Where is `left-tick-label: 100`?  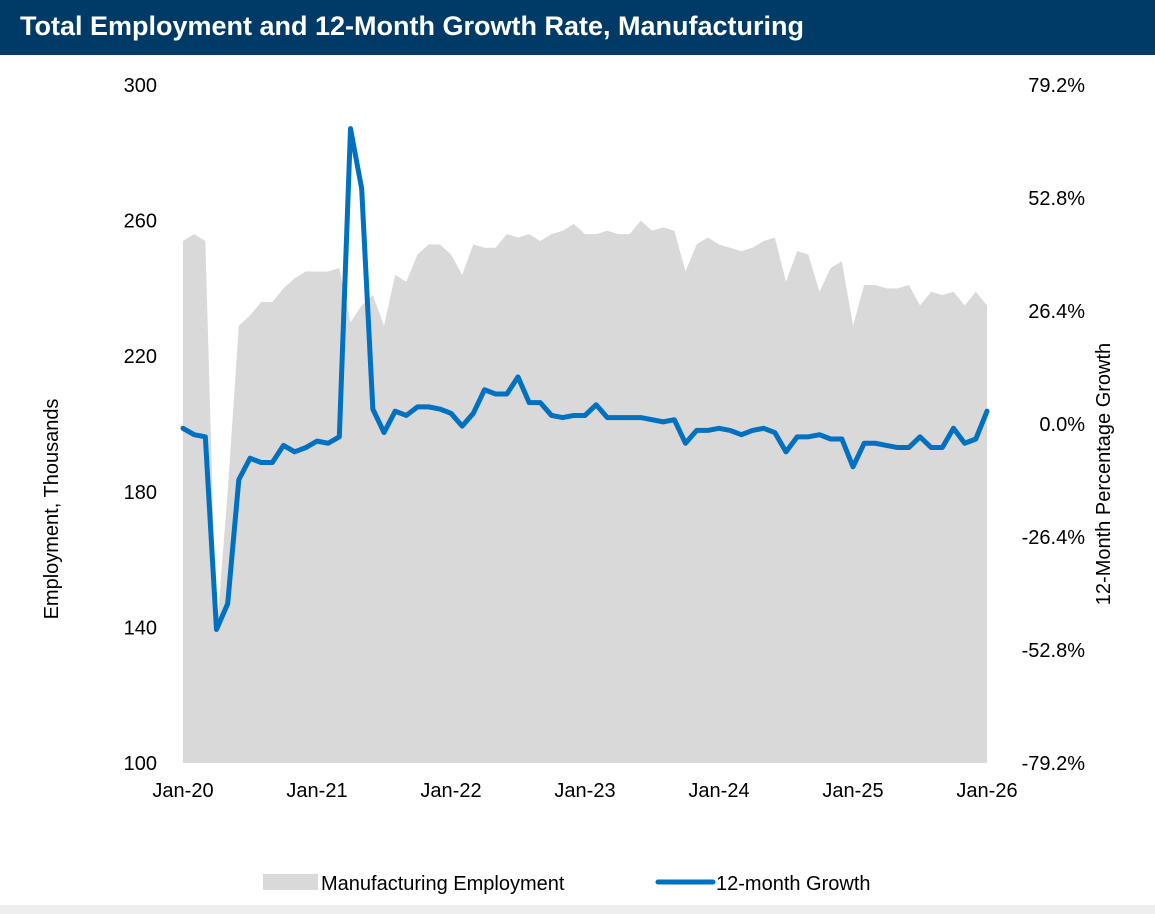 left-tick-label: 100 is located at coordinates (140, 764).